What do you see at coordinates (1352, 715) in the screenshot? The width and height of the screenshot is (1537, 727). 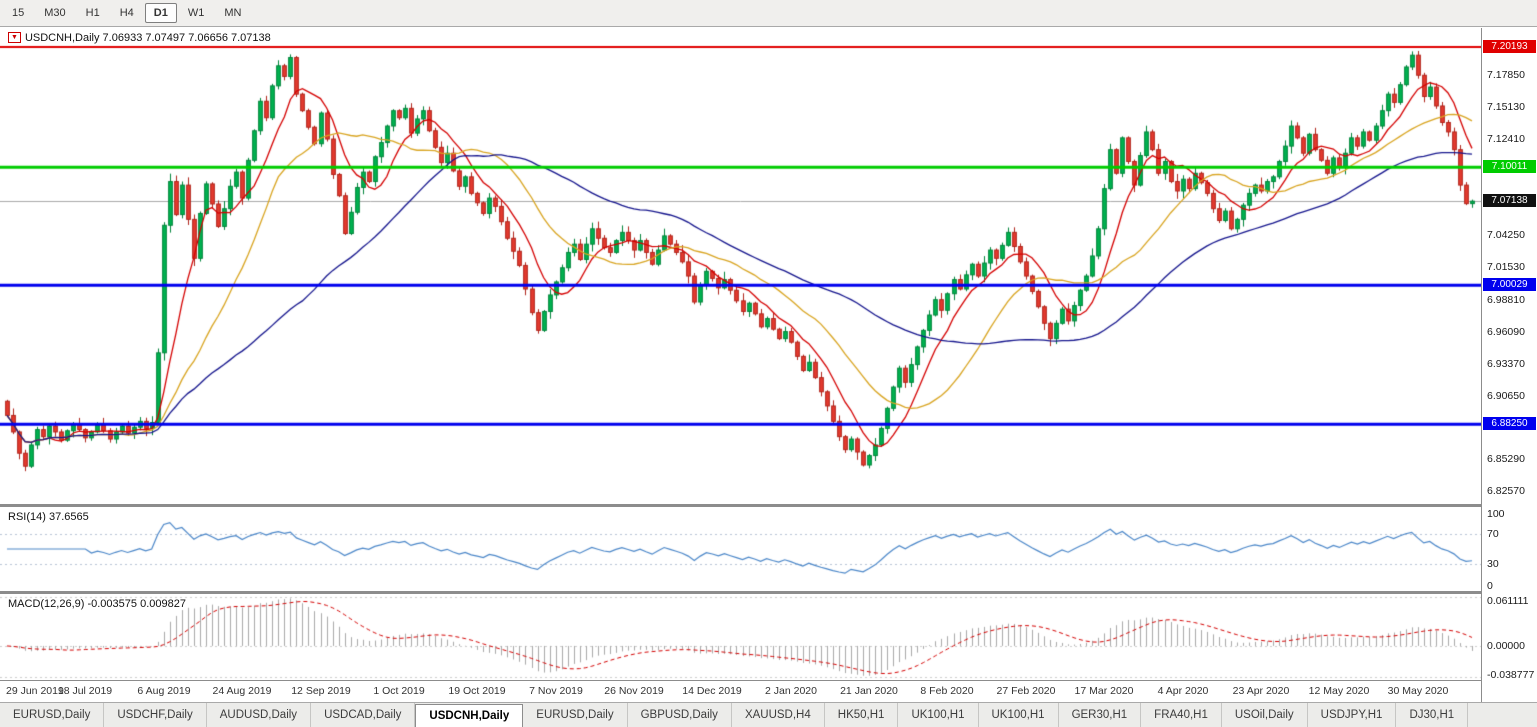 I see `chart-tab-USDJPY-H1: USDJPY,H1` at bounding box center [1352, 715].